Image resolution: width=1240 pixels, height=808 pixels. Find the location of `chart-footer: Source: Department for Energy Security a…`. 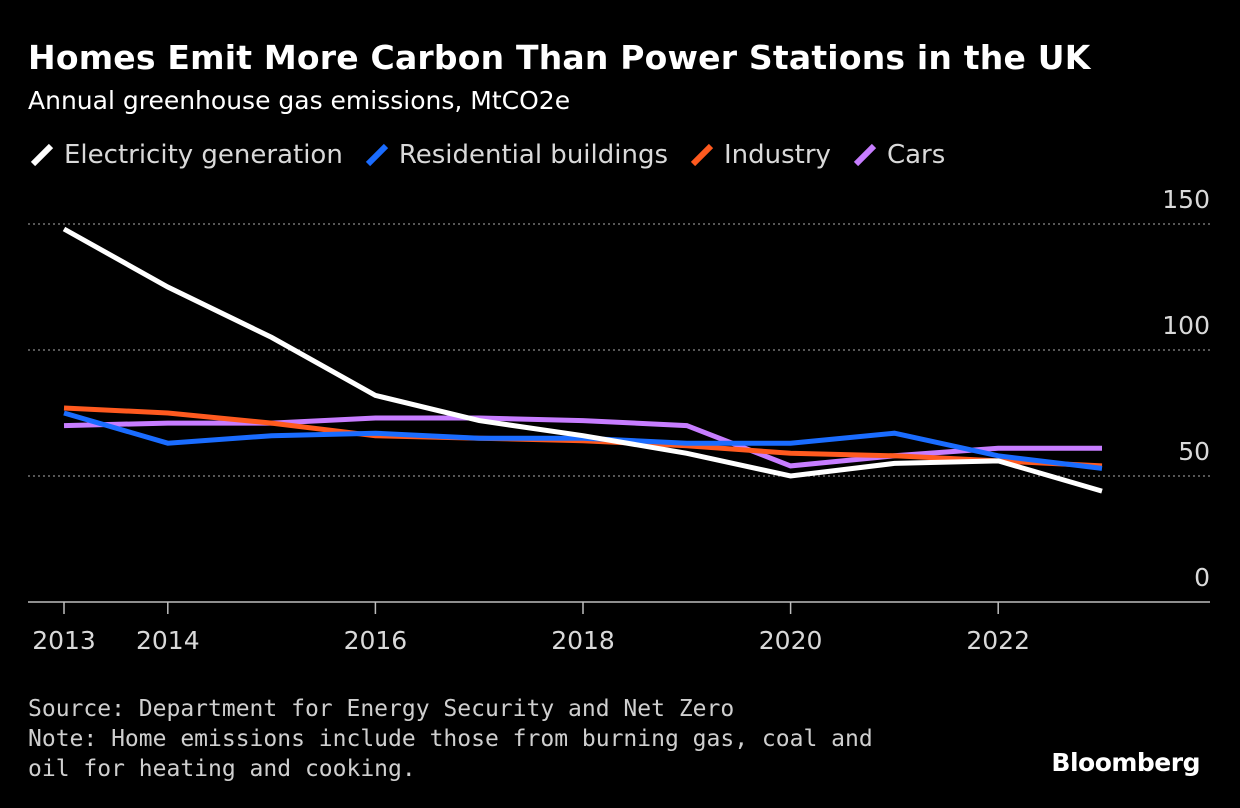

chart-footer: Source: Department for Energy Security a… is located at coordinates (478, 739).